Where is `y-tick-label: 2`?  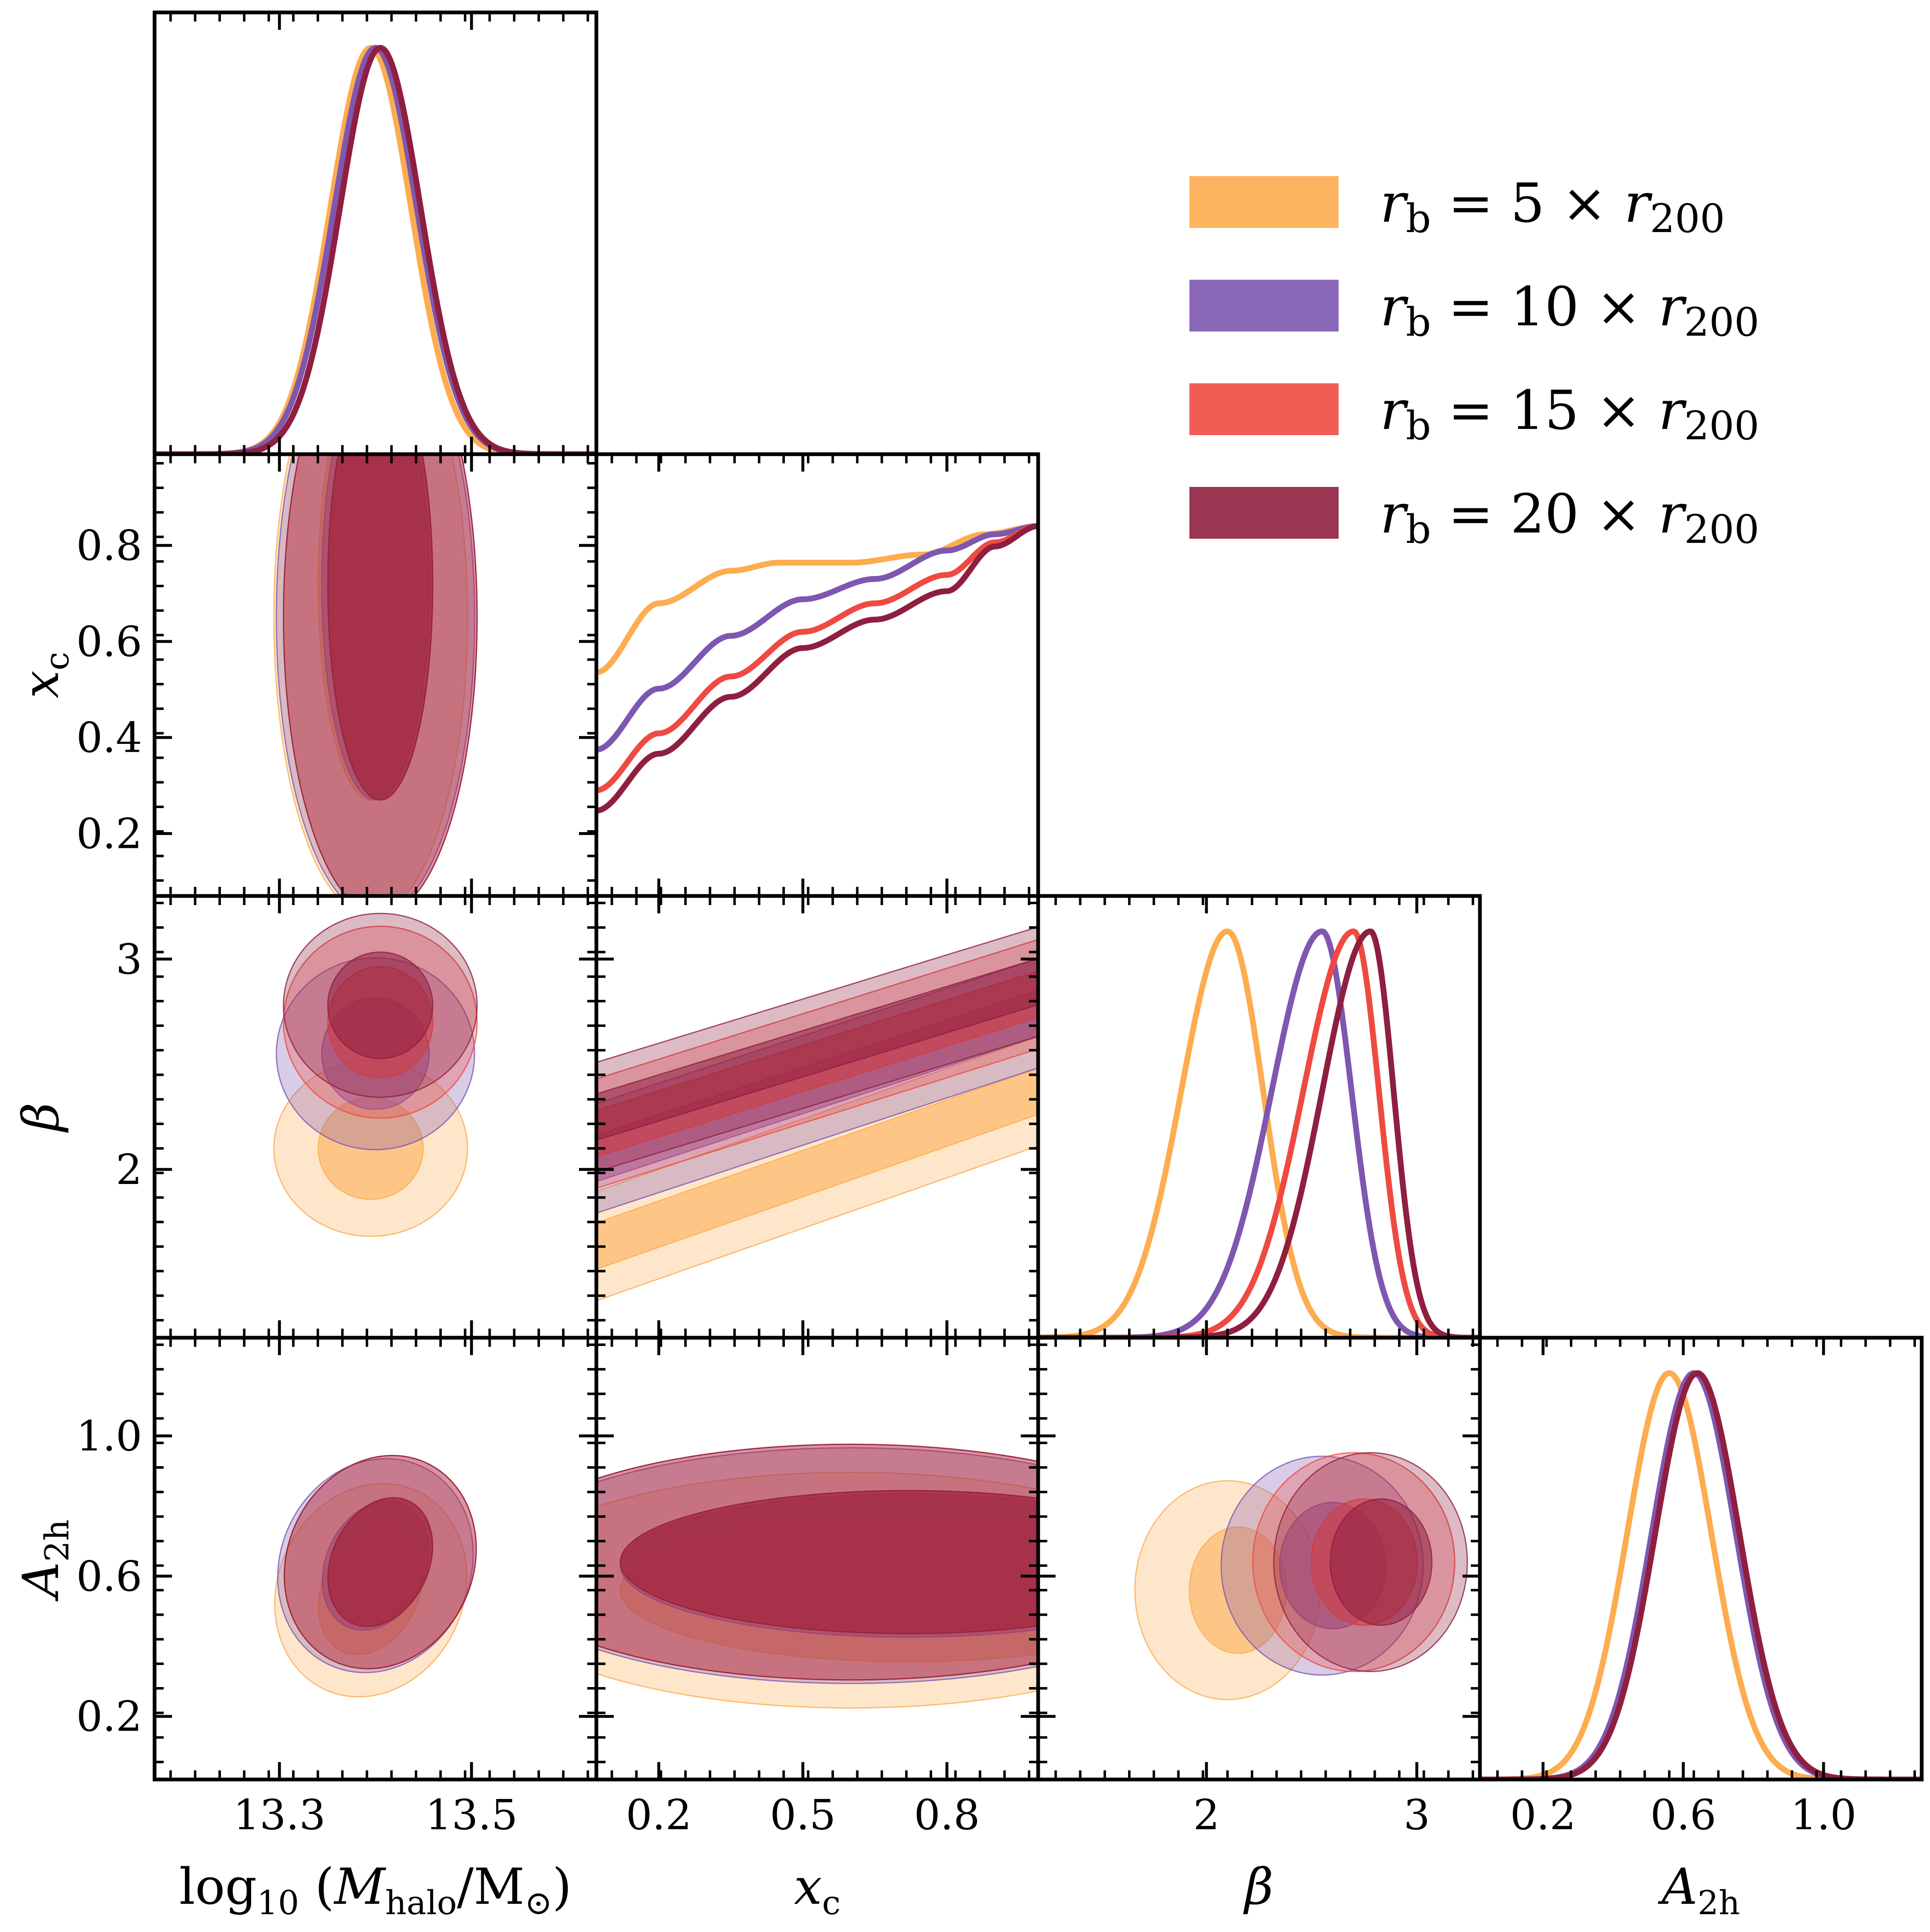
y-tick-label: 2 is located at coordinates (129, 1169).